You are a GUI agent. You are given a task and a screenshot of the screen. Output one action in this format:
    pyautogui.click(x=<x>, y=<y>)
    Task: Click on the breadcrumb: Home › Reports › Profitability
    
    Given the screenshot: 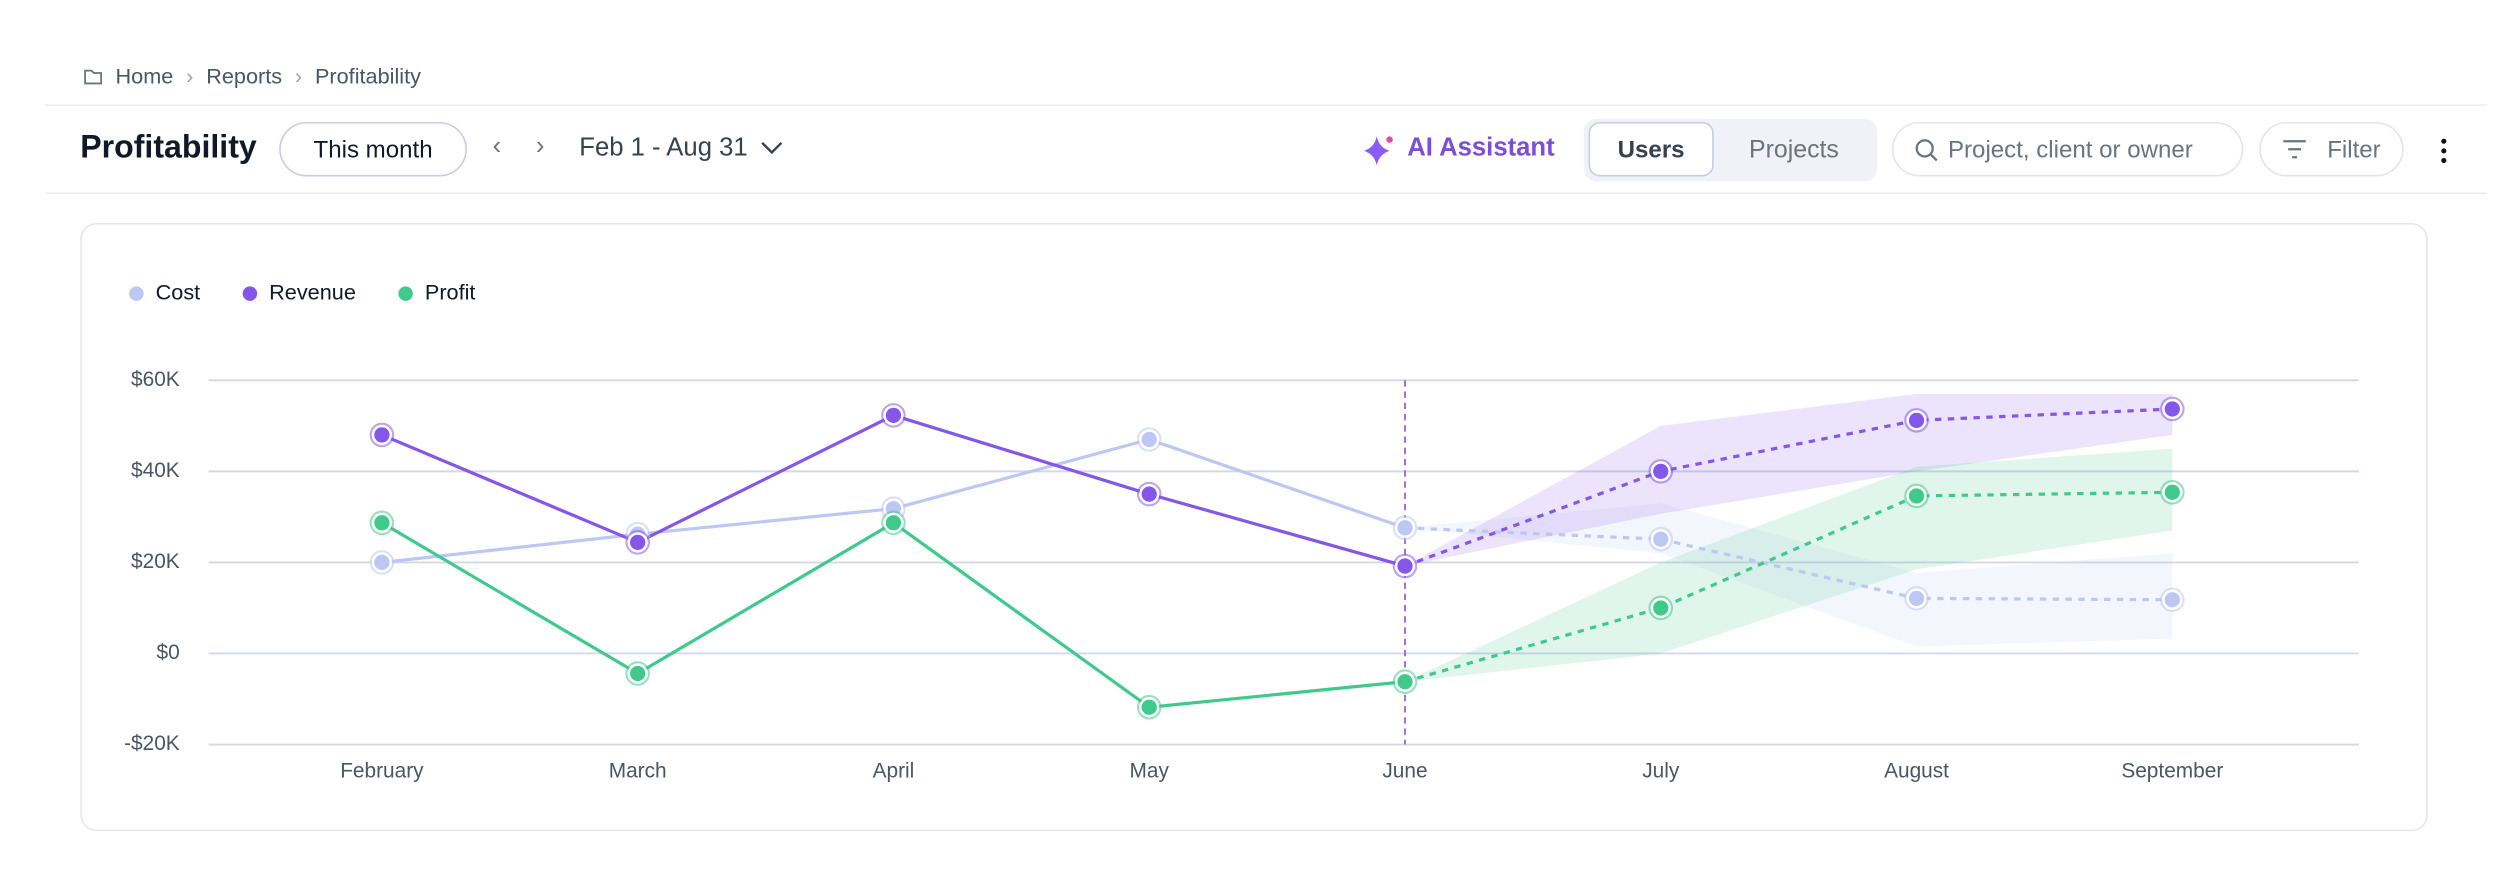 What is the action you would take?
    pyautogui.click(x=252, y=76)
    